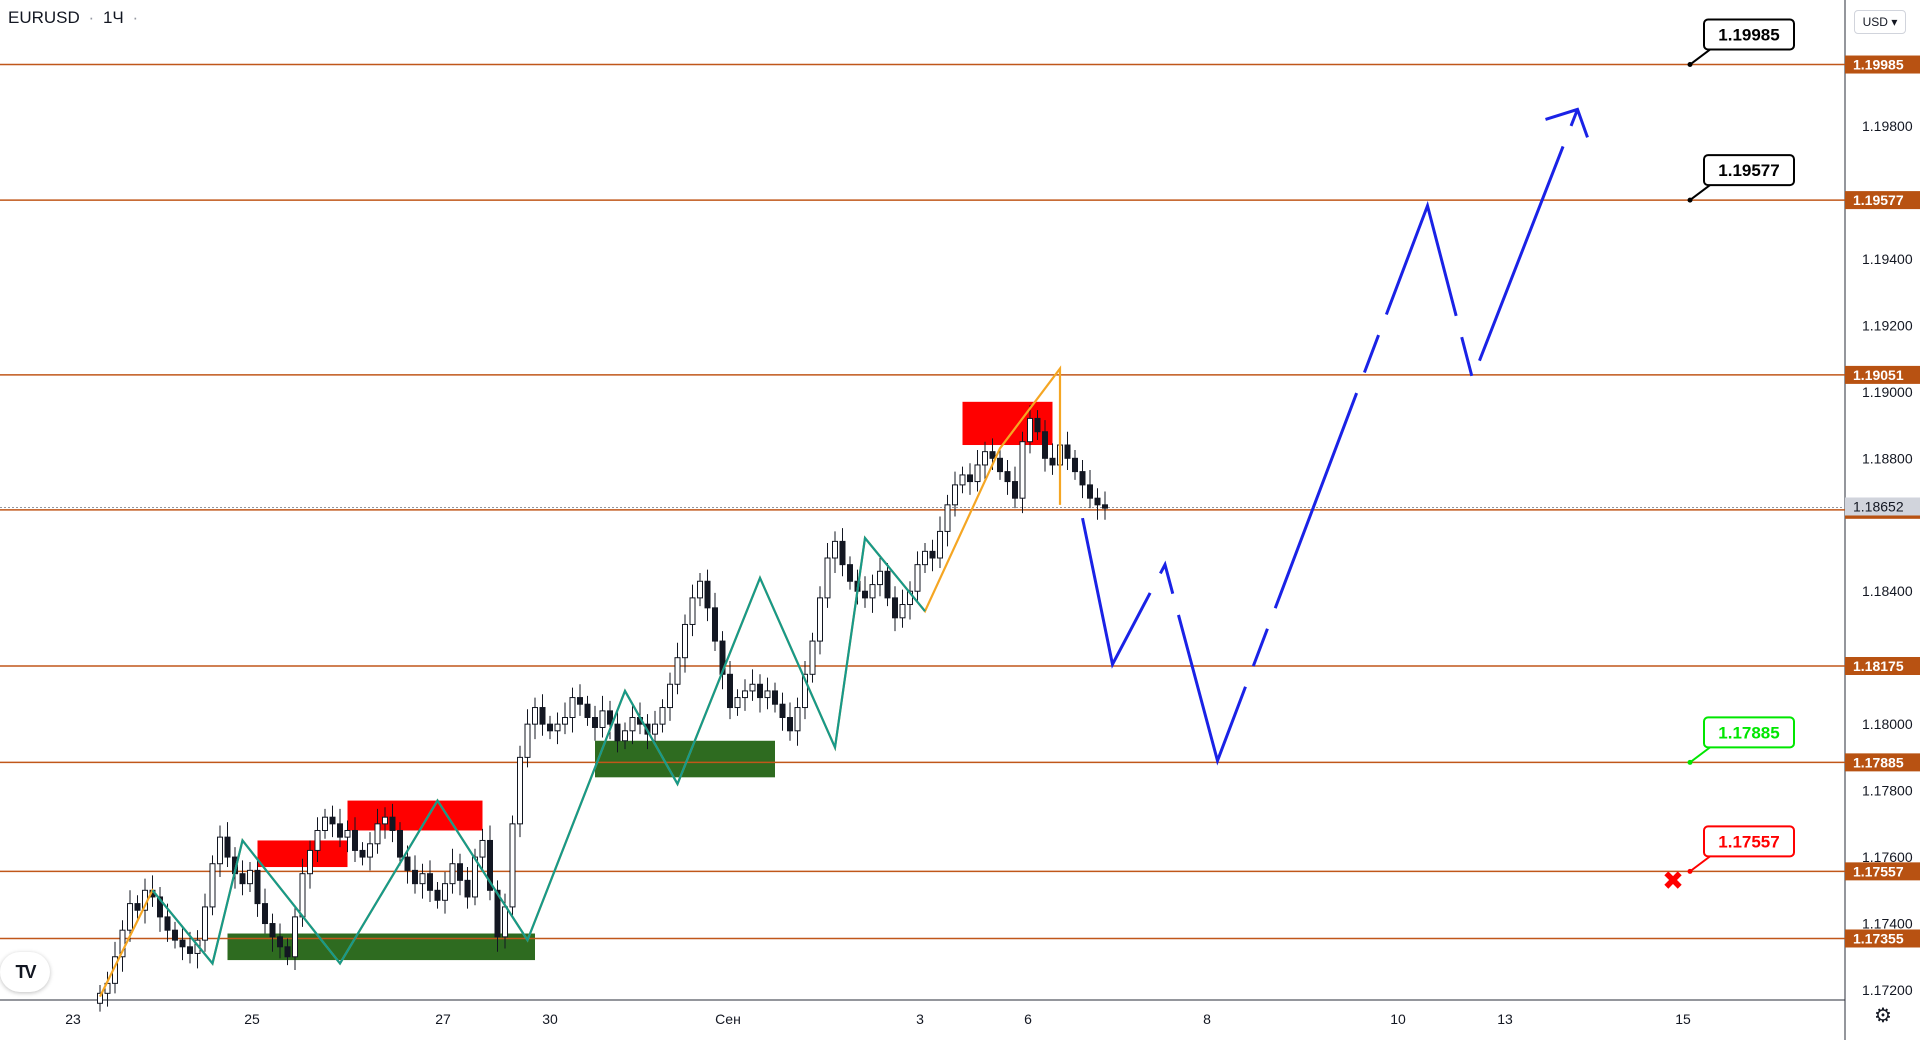 The image size is (1920, 1040). What do you see at coordinates (75, 18) in the screenshot?
I see `symbol-header: EURUSD · 1Ч ·` at bounding box center [75, 18].